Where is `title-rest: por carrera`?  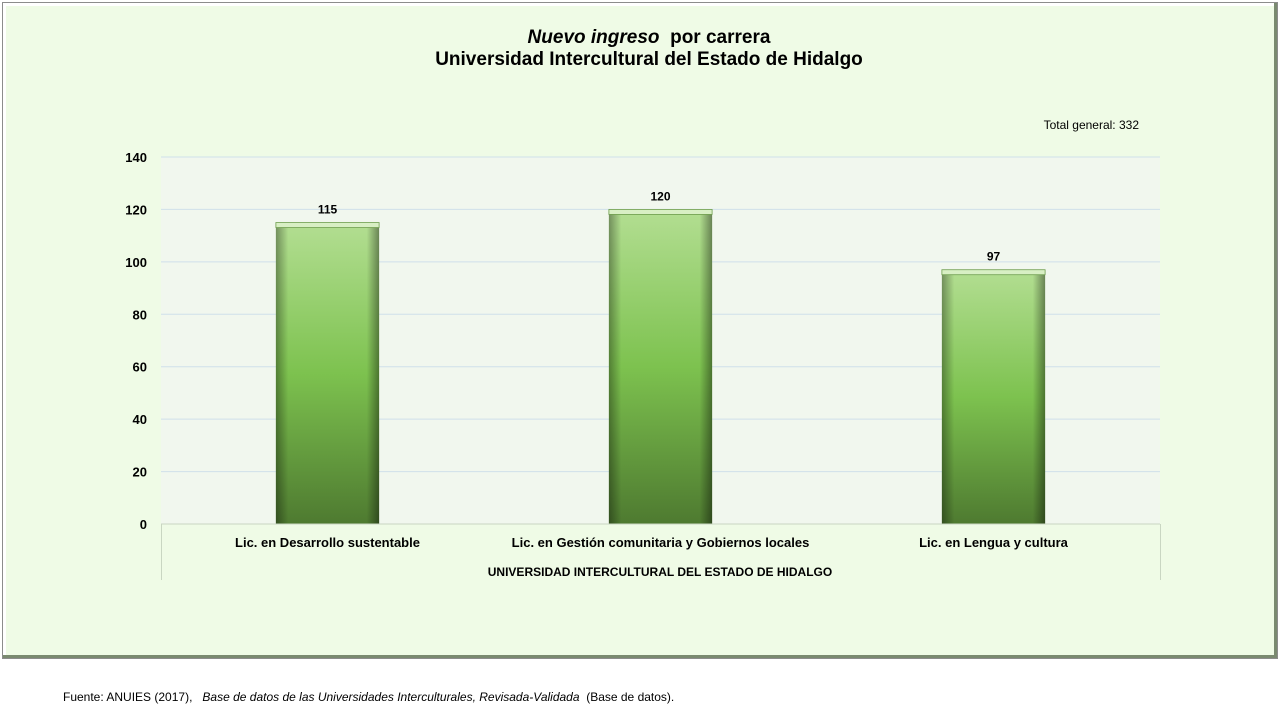
title-rest: por carrera is located at coordinates (720, 37).